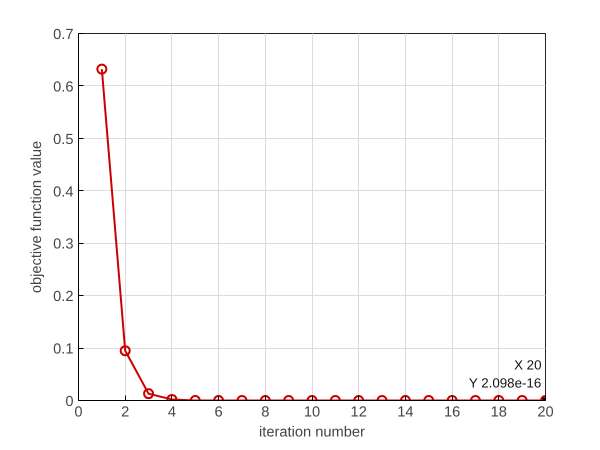 The height and width of the screenshot is (450, 600). Describe the element at coordinates (312, 412) in the screenshot. I see `x-tick-label: 10` at that location.